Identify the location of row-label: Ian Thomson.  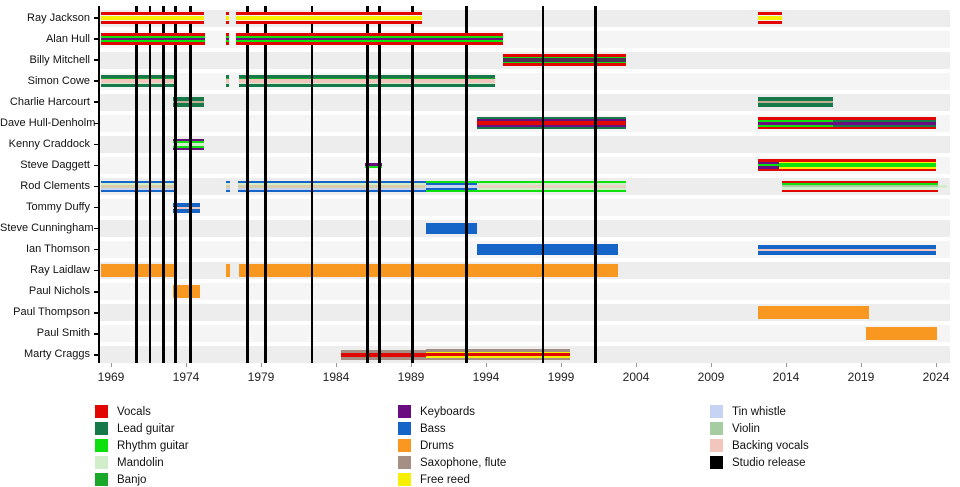
(57, 249).